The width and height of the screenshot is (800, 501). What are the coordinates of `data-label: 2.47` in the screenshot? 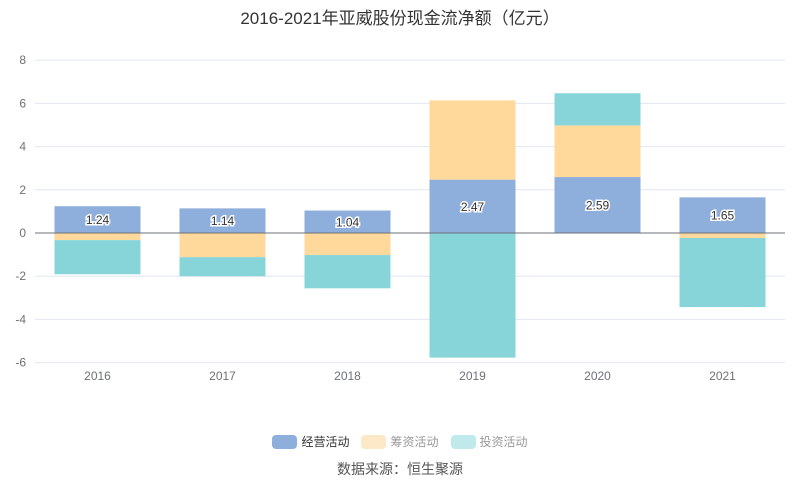 It's located at (473, 207).